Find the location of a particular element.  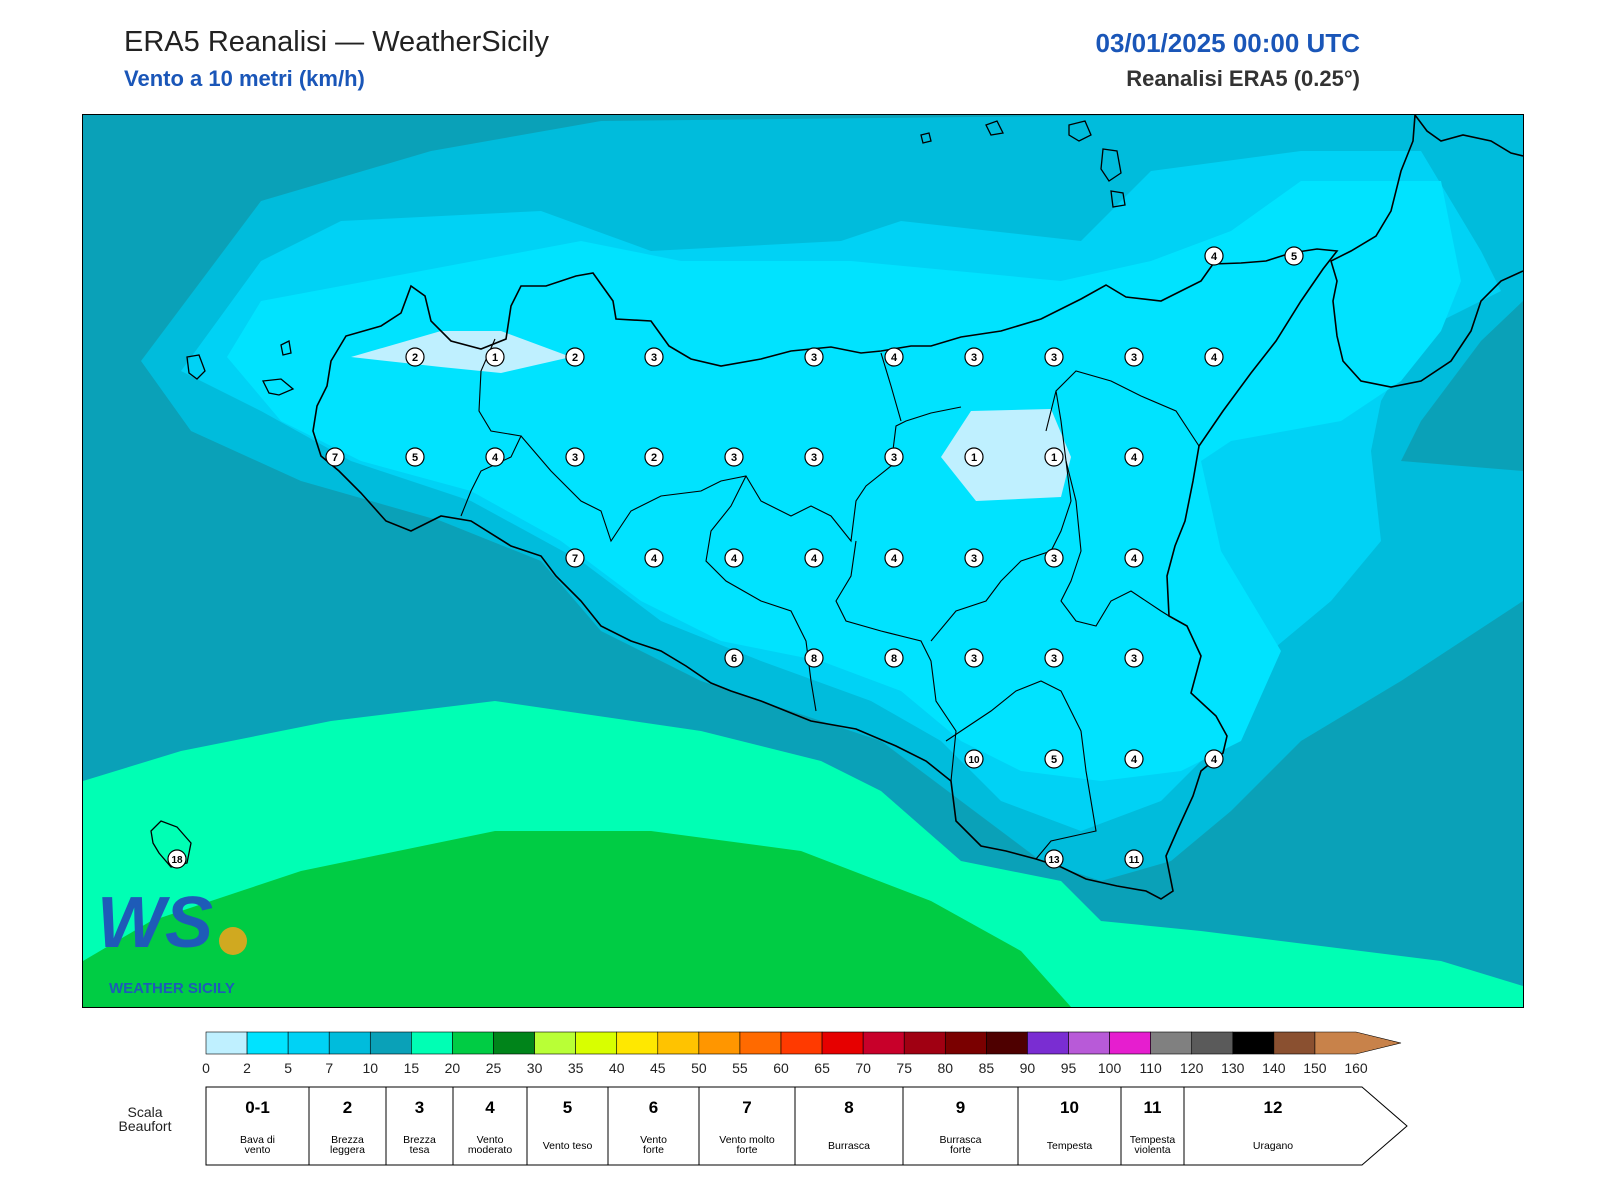

valid-datetime: 03/01/2025 00:00 UTC is located at coordinates (1227, 43).